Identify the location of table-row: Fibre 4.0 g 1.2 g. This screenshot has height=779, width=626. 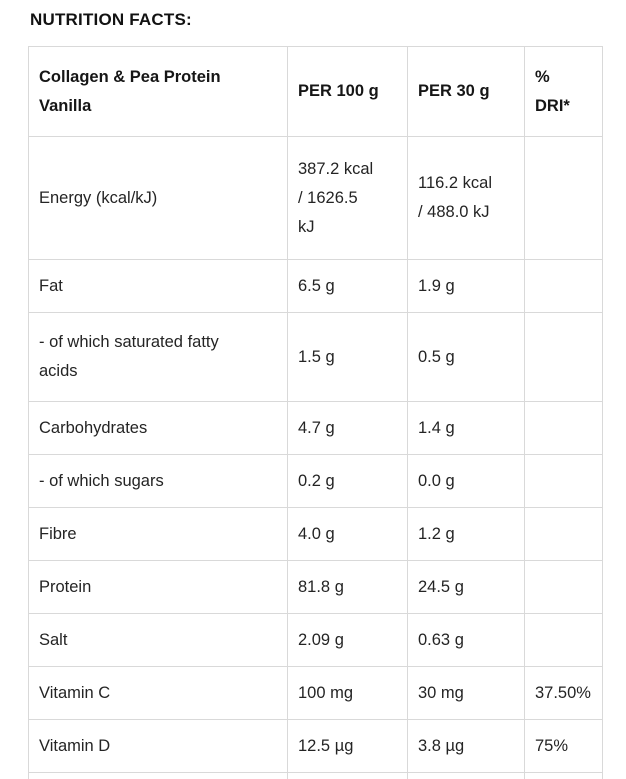
(315, 534).